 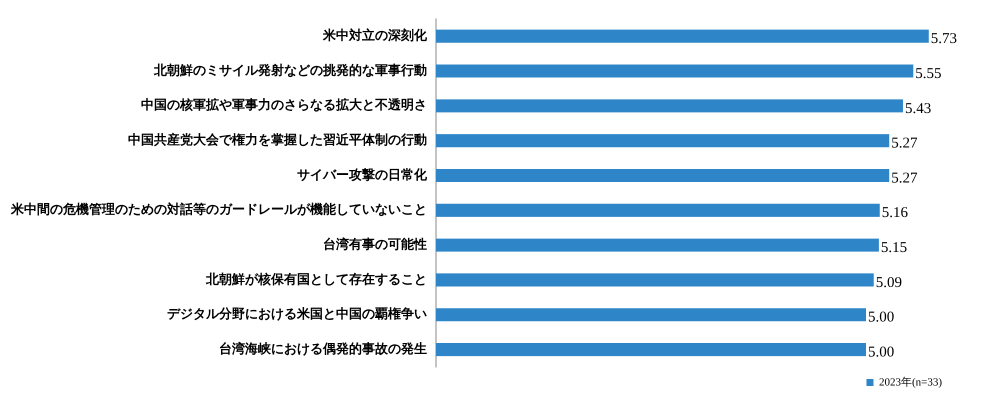 What do you see at coordinates (290, 70) in the screenshot?
I see `y-tick-label: 北朝鮮のミサイル発射などの挑発的な軍事行動` at bounding box center [290, 70].